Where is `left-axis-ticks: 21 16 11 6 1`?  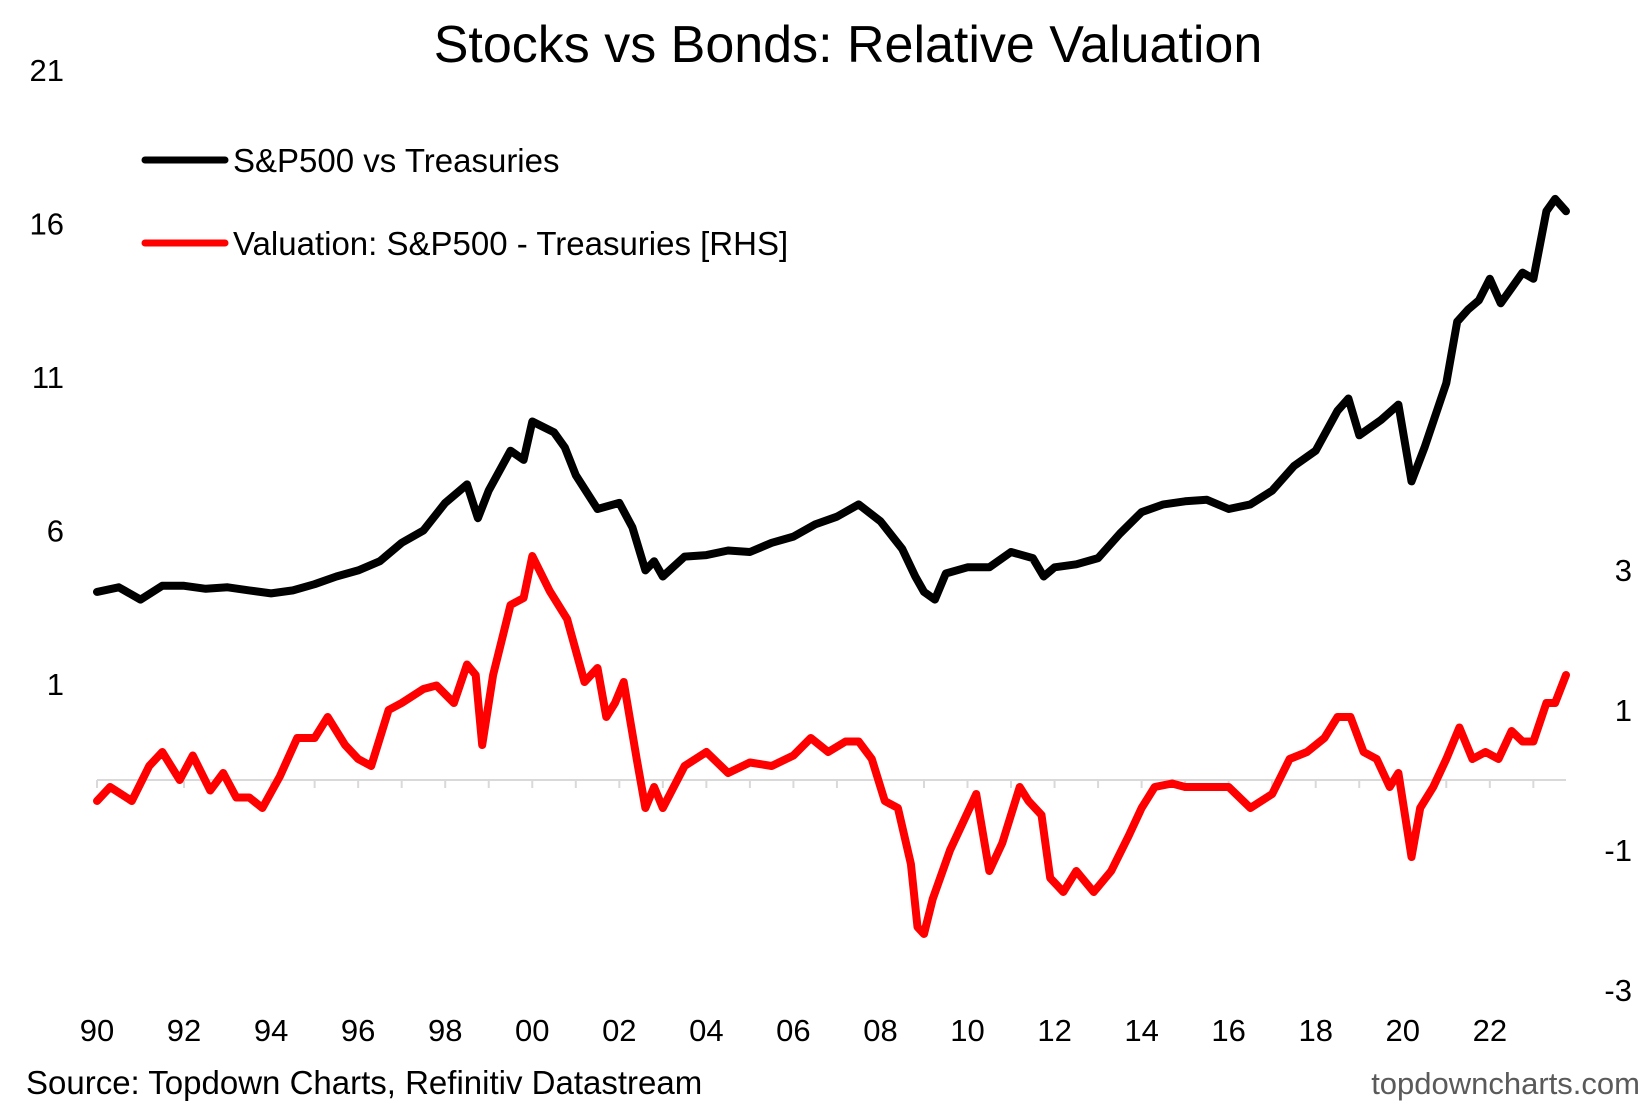
left-axis-ticks: 21 16 11 6 1 is located at coordinates (47, 377).